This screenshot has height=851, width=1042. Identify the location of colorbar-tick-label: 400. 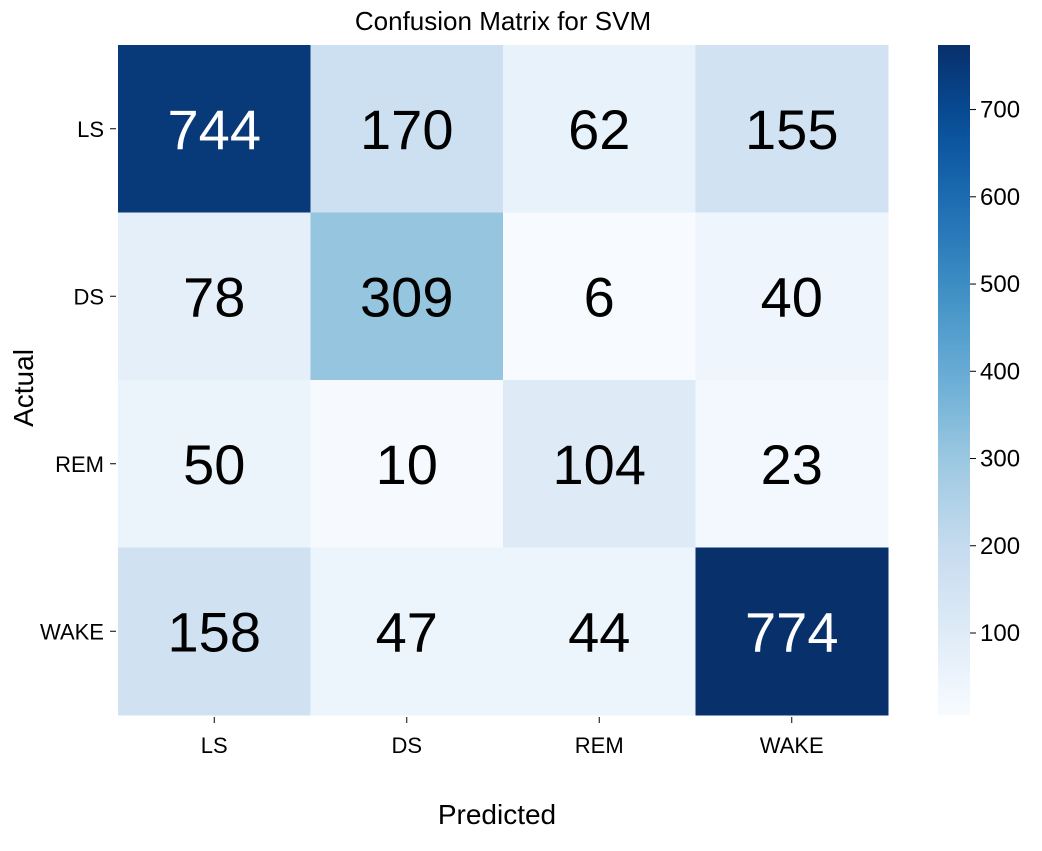
(1000, 371).